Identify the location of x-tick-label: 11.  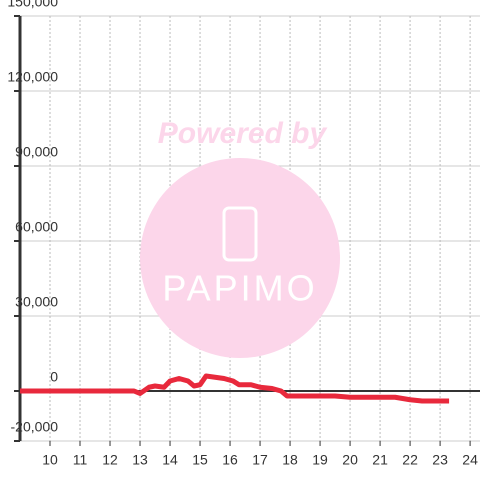
(80, 460).